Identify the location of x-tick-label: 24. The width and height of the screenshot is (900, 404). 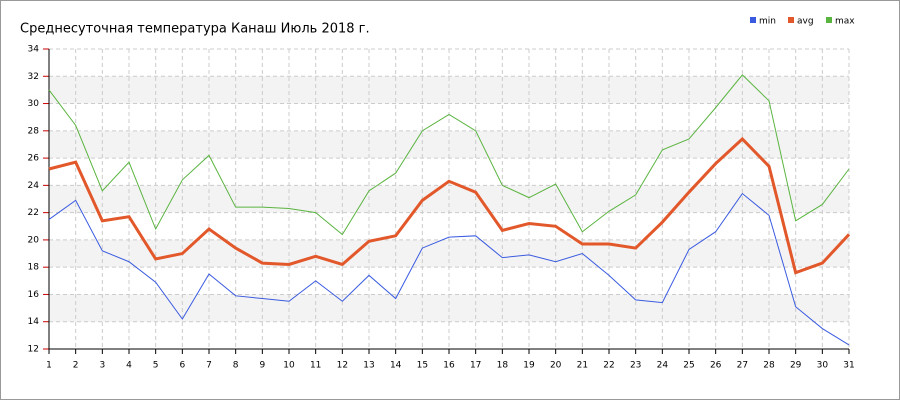
(663, 366).